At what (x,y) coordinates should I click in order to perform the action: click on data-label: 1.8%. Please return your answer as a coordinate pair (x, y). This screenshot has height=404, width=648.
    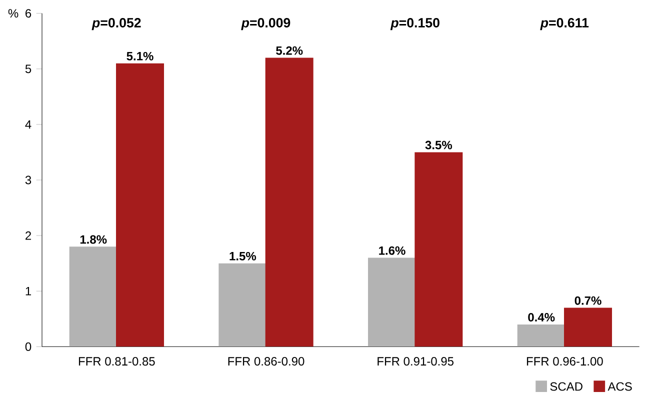
    Looking at the image, I should click on (93, 239).